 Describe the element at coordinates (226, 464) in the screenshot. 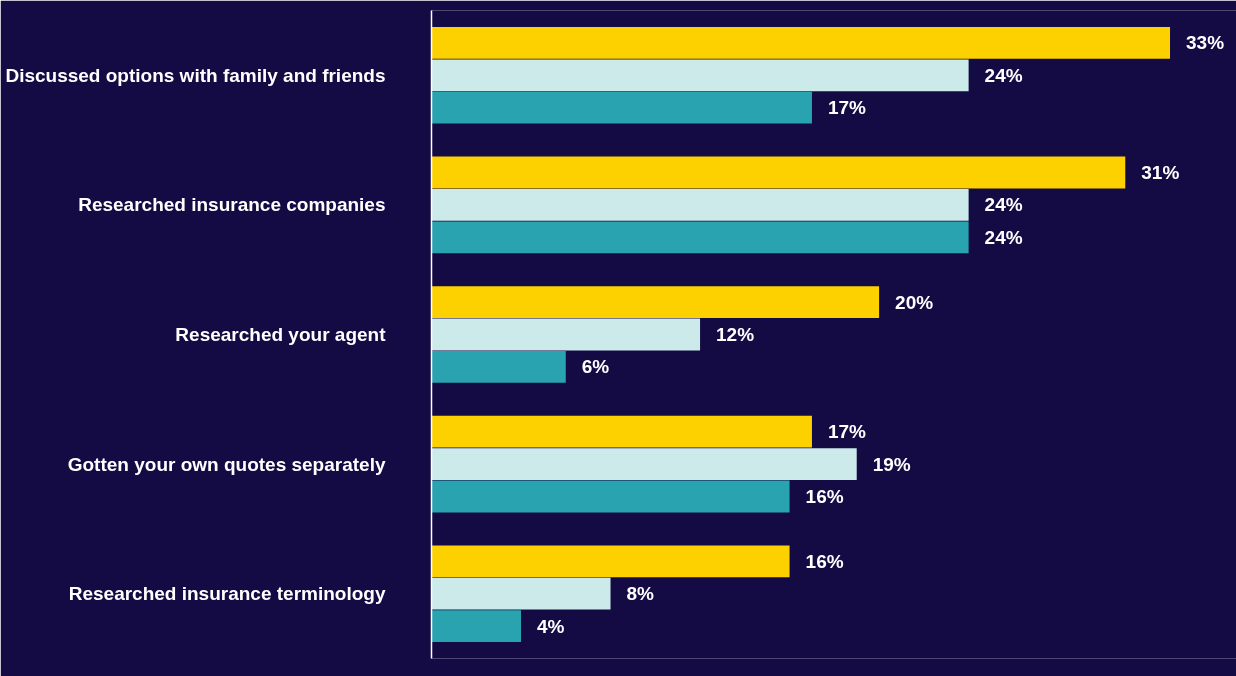

I see `y-tick-label: Gotten your own quotes separately` at that location.